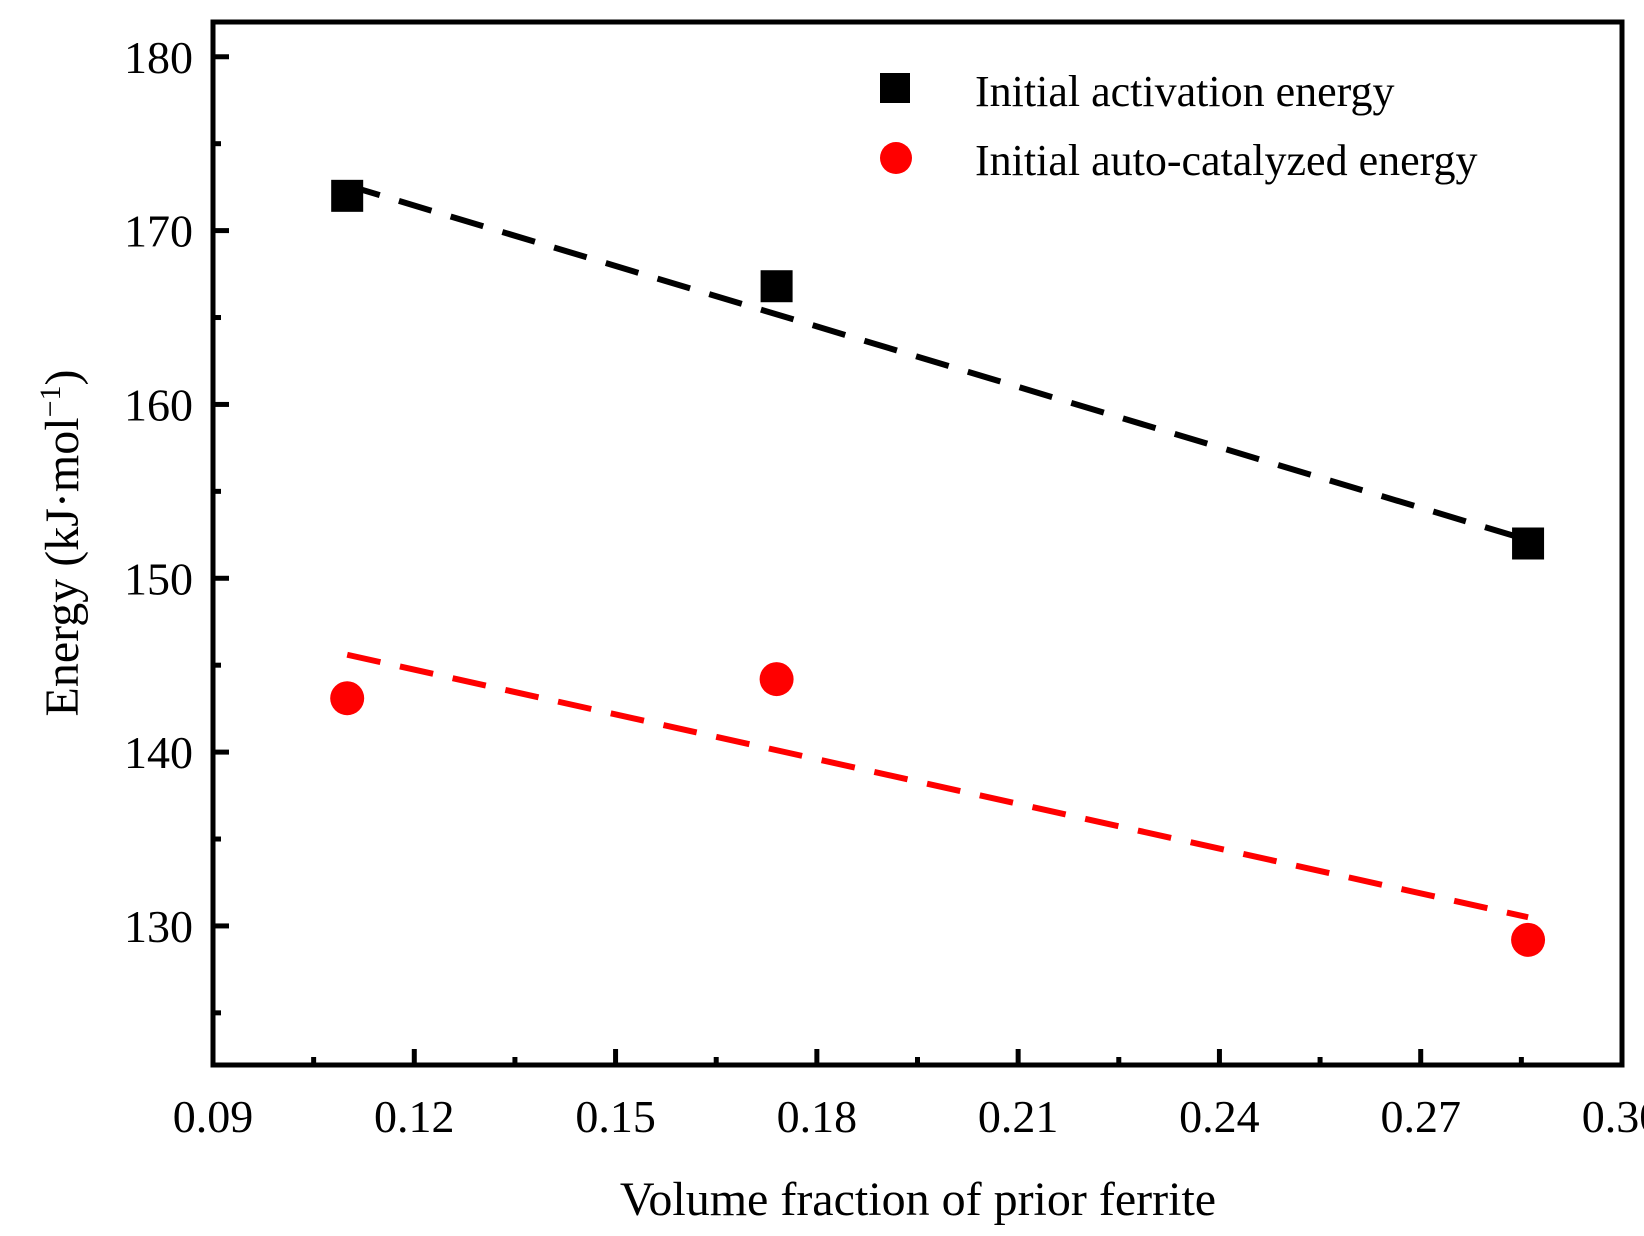  I want to click on y-tick-label: 140, so click(158, 752).